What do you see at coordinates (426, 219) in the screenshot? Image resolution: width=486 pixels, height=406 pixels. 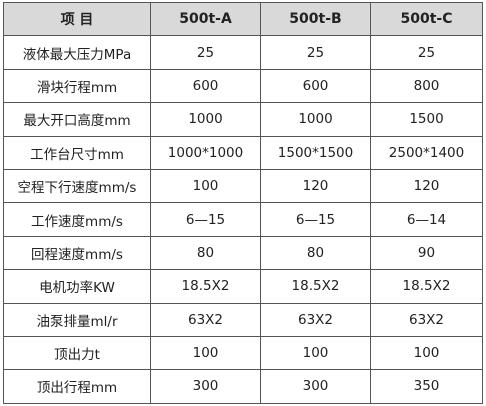 I see `table-cell: 6—14` at bounding box center [426, 219].